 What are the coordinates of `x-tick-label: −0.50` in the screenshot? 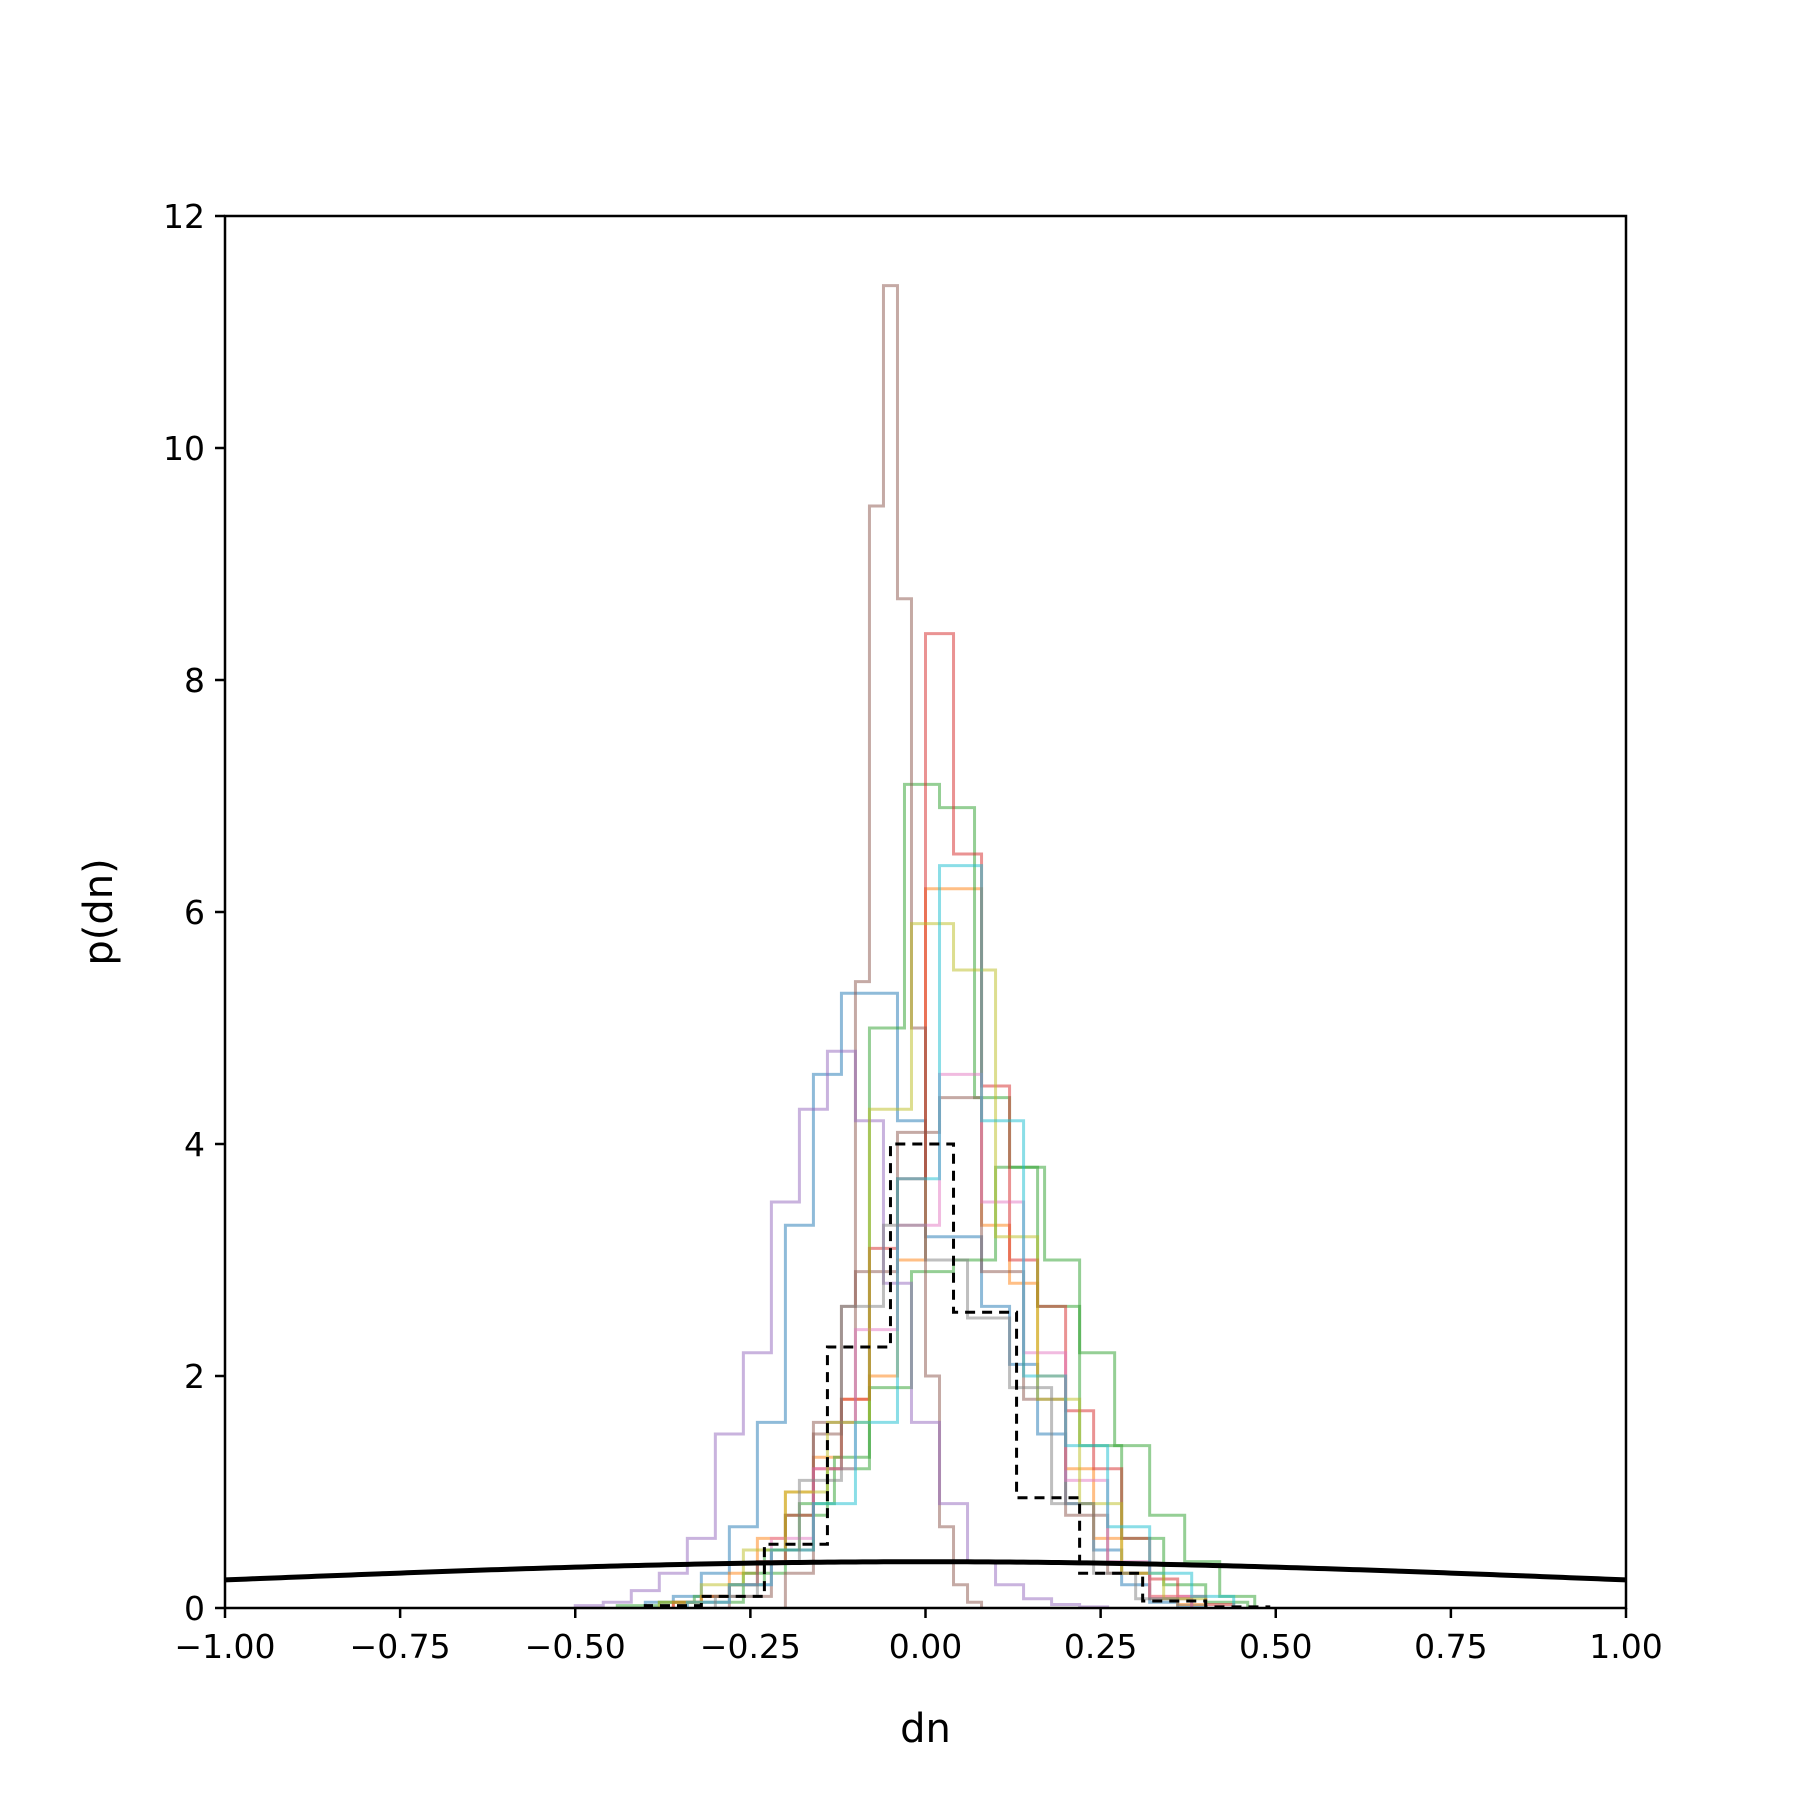 It's located at (575, 1646).